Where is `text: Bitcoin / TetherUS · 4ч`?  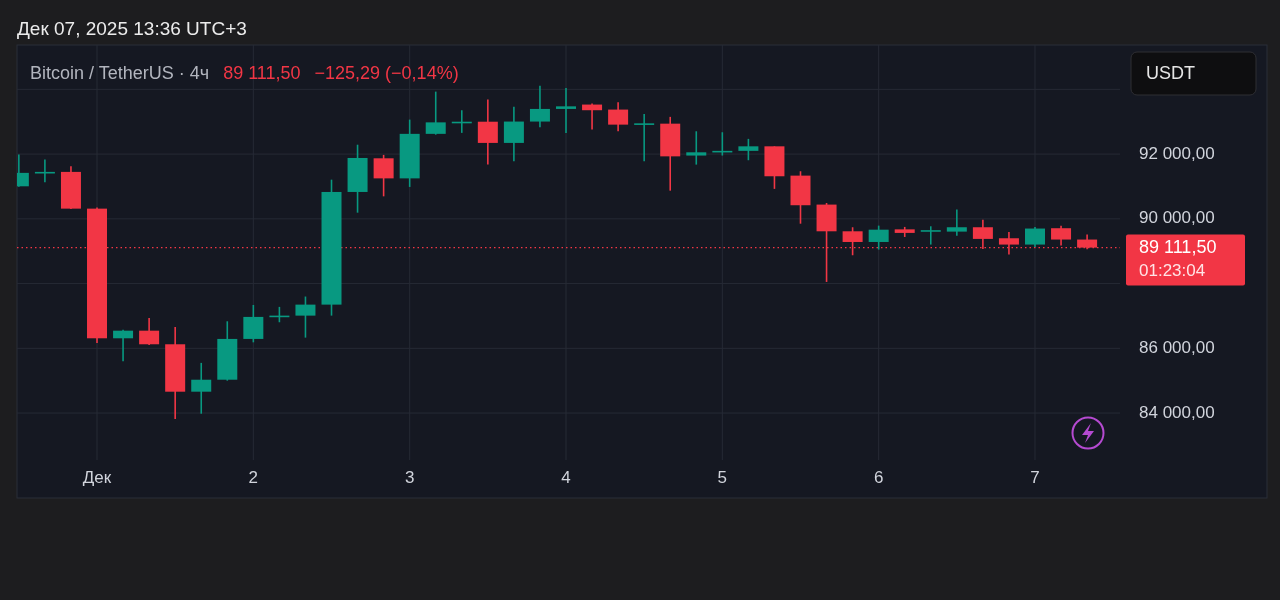 text: Bitcoin / TetherUS · 4ч is located at coordinates (120, 72).